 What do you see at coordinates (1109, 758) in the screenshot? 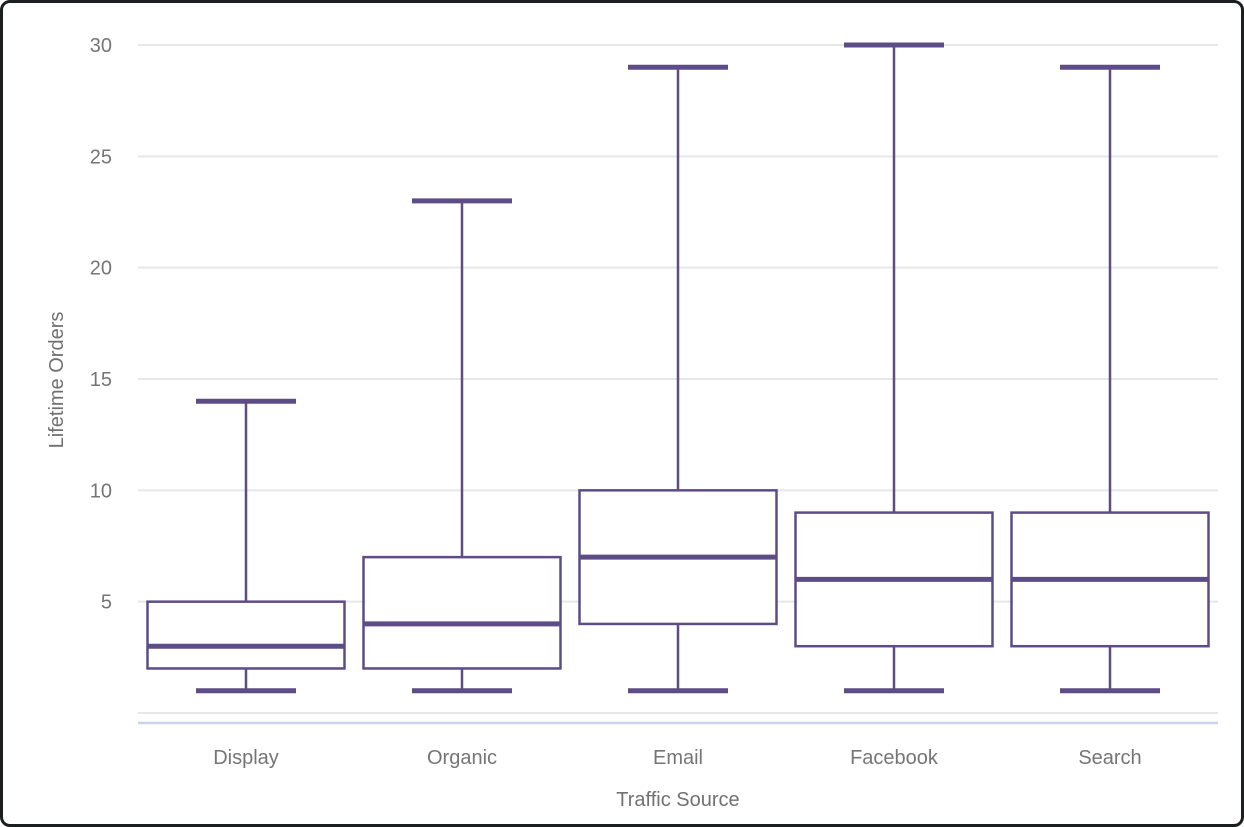
I see `x-label-search: Search` at bounding box center [1109, 758].